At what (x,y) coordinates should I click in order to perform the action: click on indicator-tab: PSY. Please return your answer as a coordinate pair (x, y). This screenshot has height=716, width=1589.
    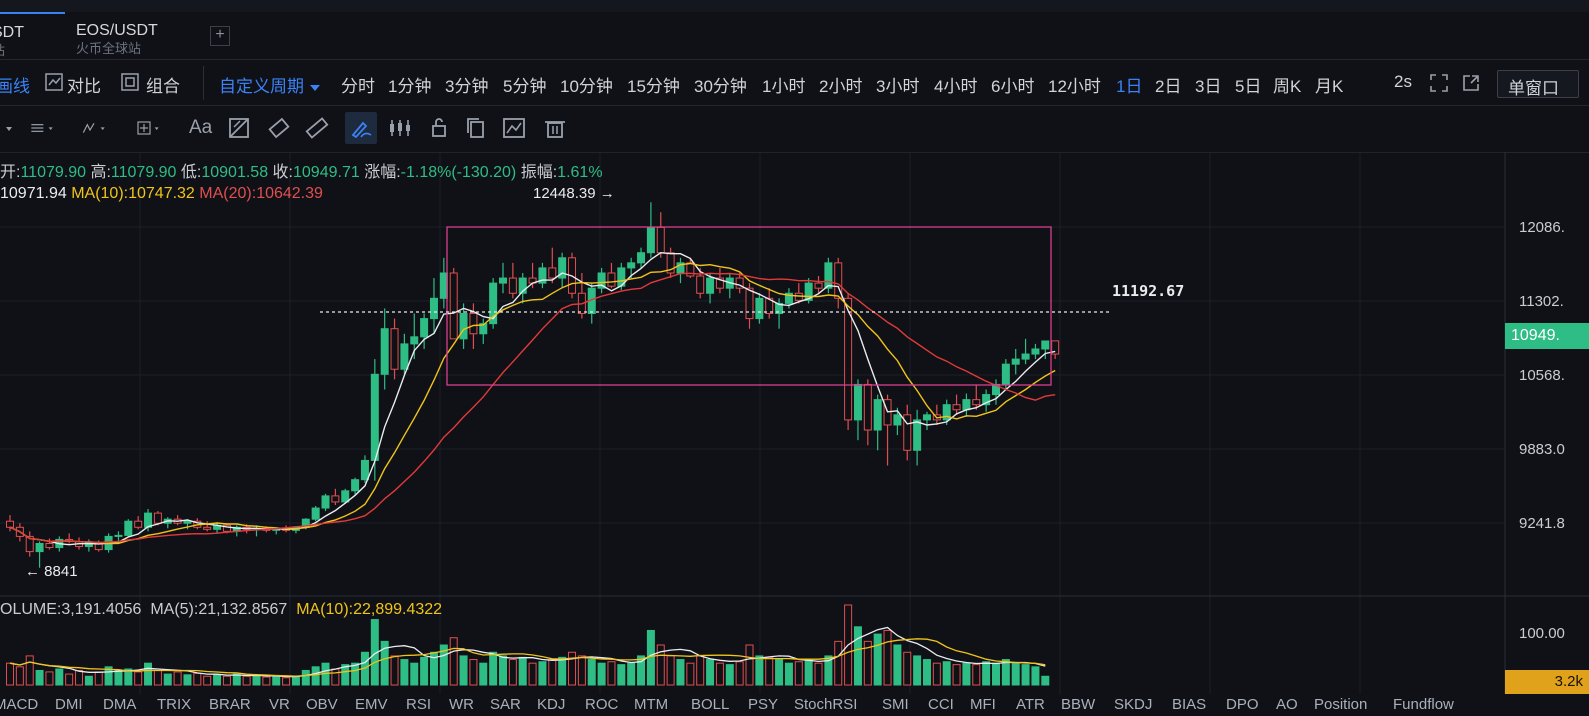
    Looking at the image, I should click on (763, 704).